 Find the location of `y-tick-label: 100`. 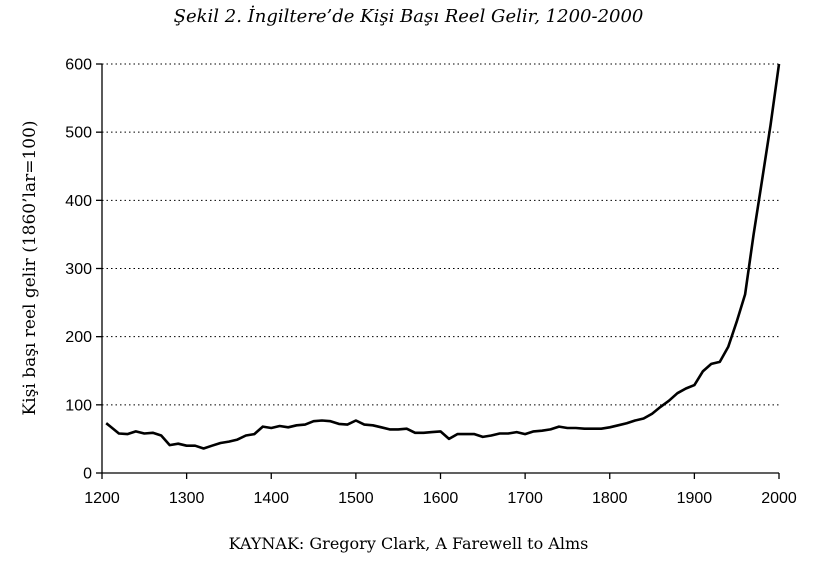

y-tick-label: 100 is located at coordinates (78, 405).